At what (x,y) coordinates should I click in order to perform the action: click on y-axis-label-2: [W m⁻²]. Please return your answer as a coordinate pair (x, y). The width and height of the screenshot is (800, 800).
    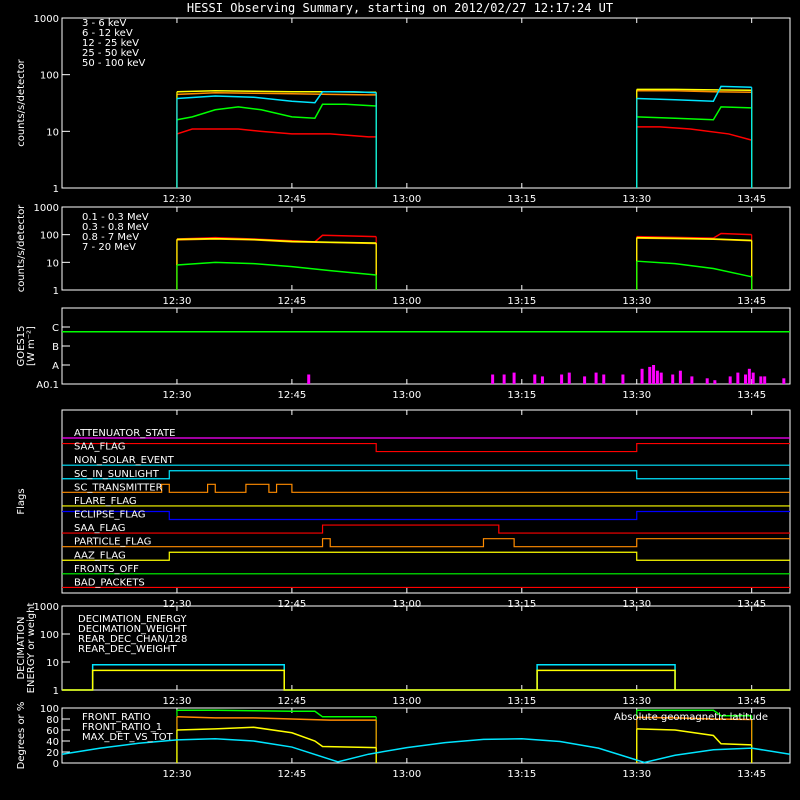
    Looking at the image, I should click on (31, 346).